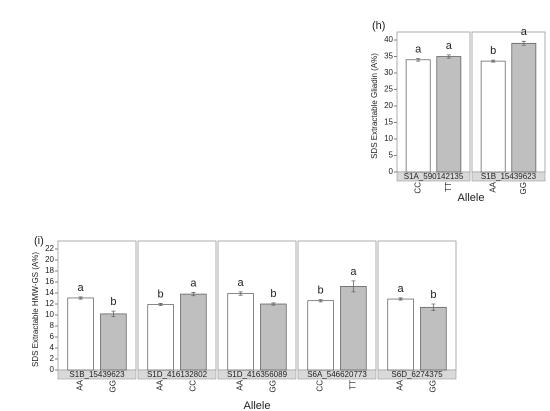  Describe the element at coordinates (49, 292) in the screenshot. I see `y-tick-label: 14` at that location.